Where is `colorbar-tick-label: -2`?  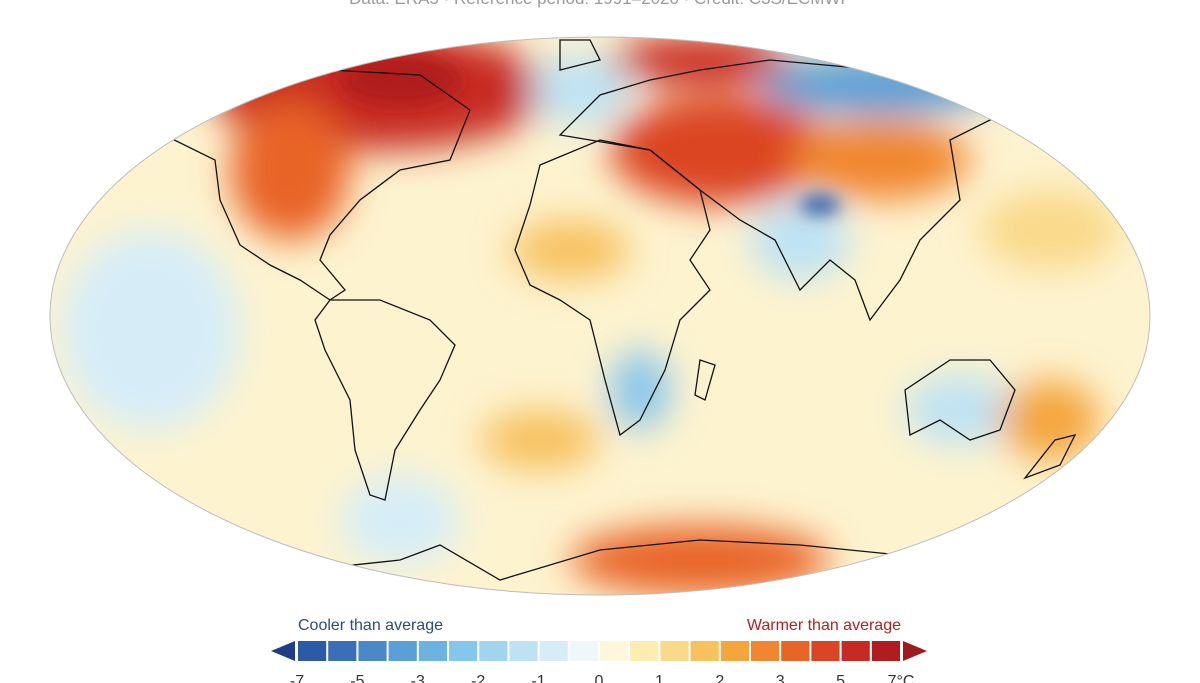
colorbar-tick-label: -2 is located at coordinates (478, 678).